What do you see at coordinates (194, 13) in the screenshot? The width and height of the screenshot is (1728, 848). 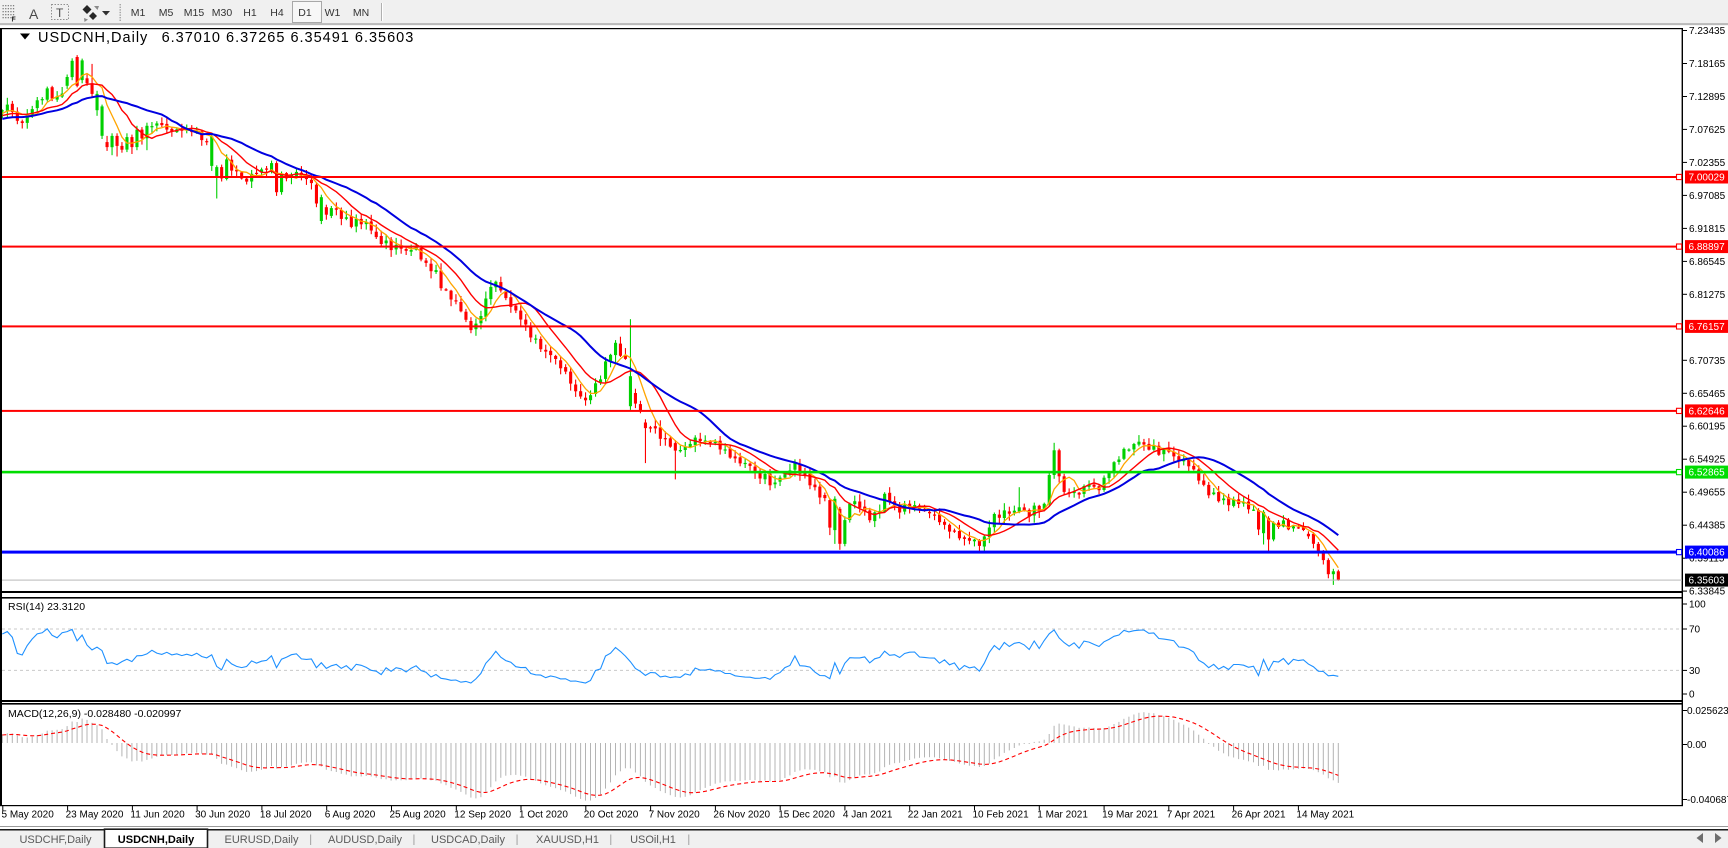 I see `svg-text: M15` at bounding box center [194, 13].